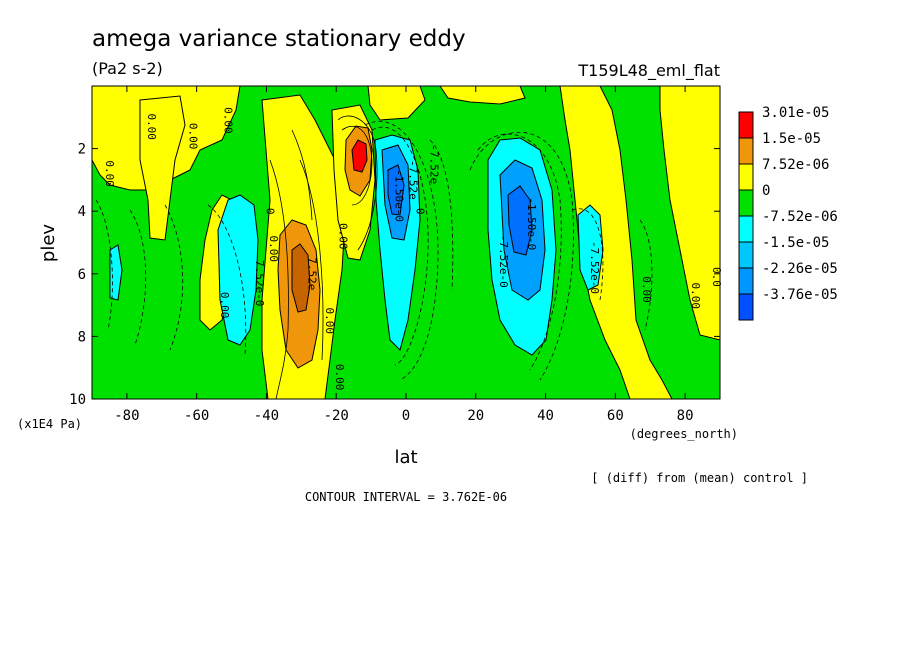 The width and height of the screenshot is (904, 654). I want to click on y-tick-label: 6, so click(82, 275).